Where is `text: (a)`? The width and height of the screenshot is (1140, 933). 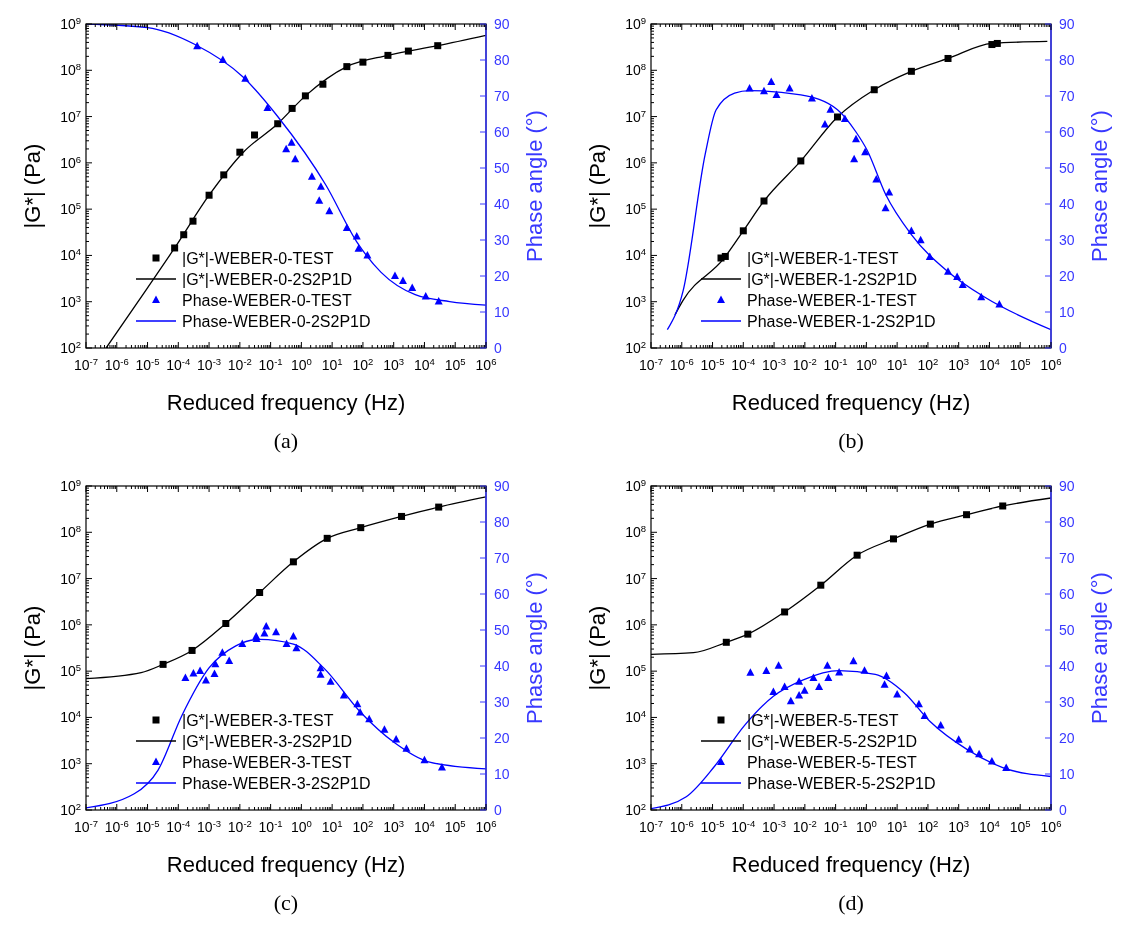 text: (a) is located at coordinates (286, 440).